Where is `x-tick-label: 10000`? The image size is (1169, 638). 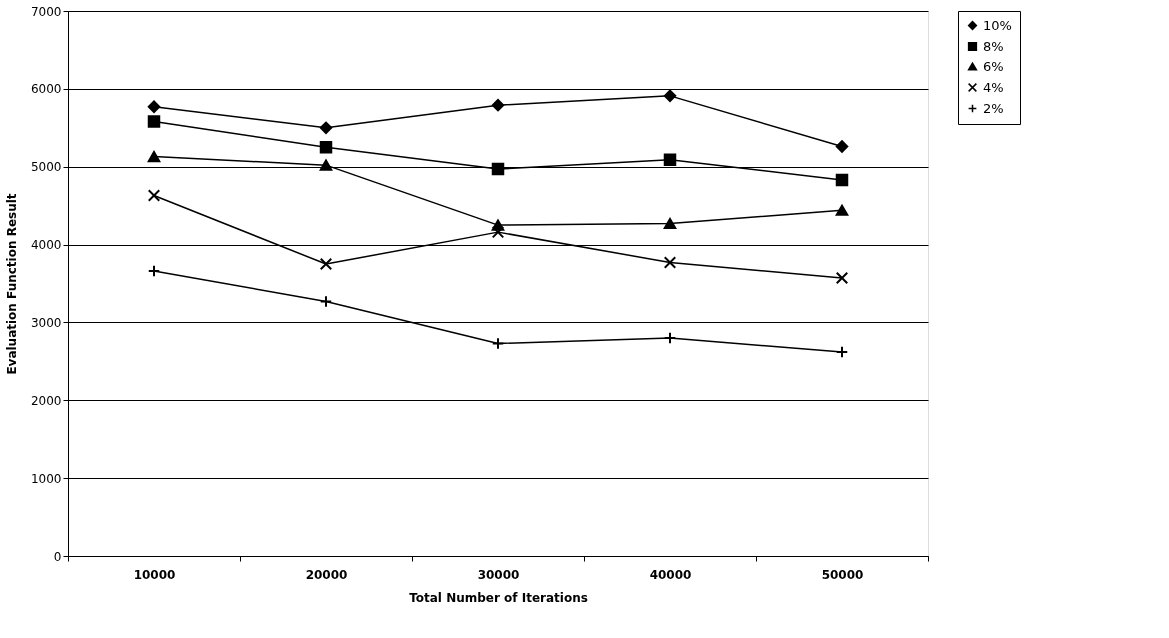 x-tick-label: 10000 is located at coordinates (154, 574).